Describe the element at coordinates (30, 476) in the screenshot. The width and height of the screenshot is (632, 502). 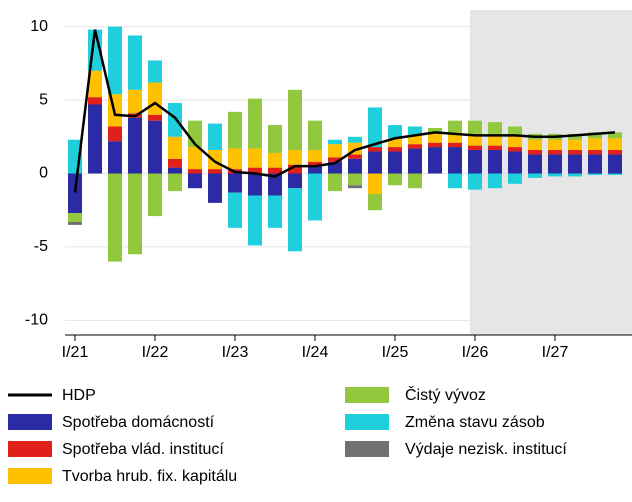
I see `legend-swatch` at that location.